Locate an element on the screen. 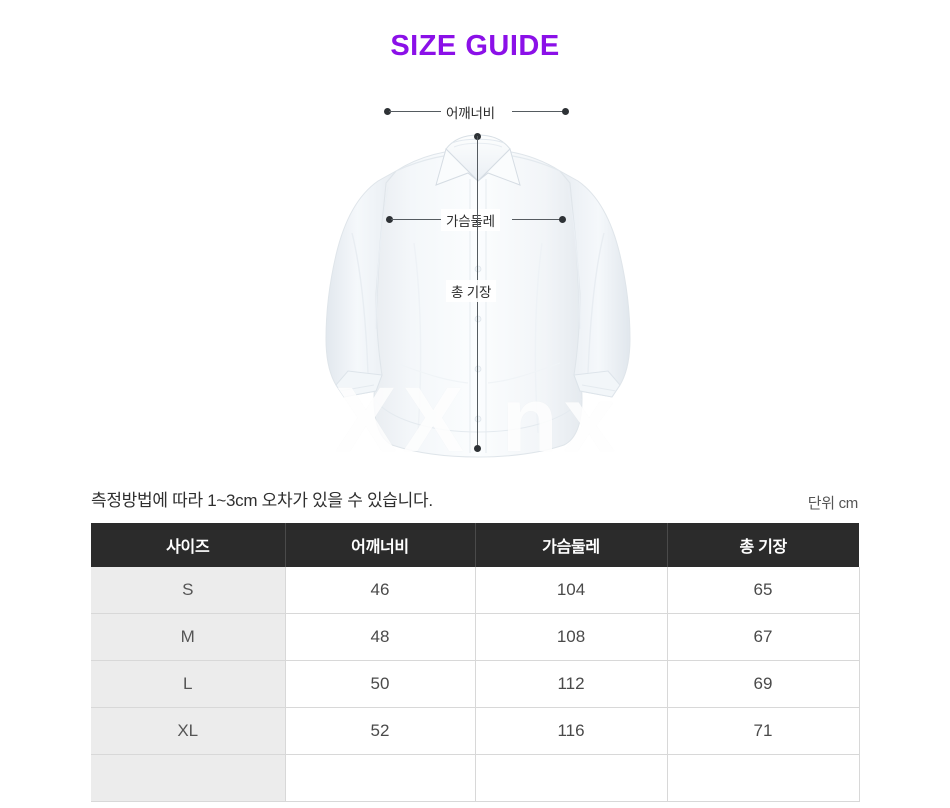  cell-length: 67 is located at coordinates (763, 637).